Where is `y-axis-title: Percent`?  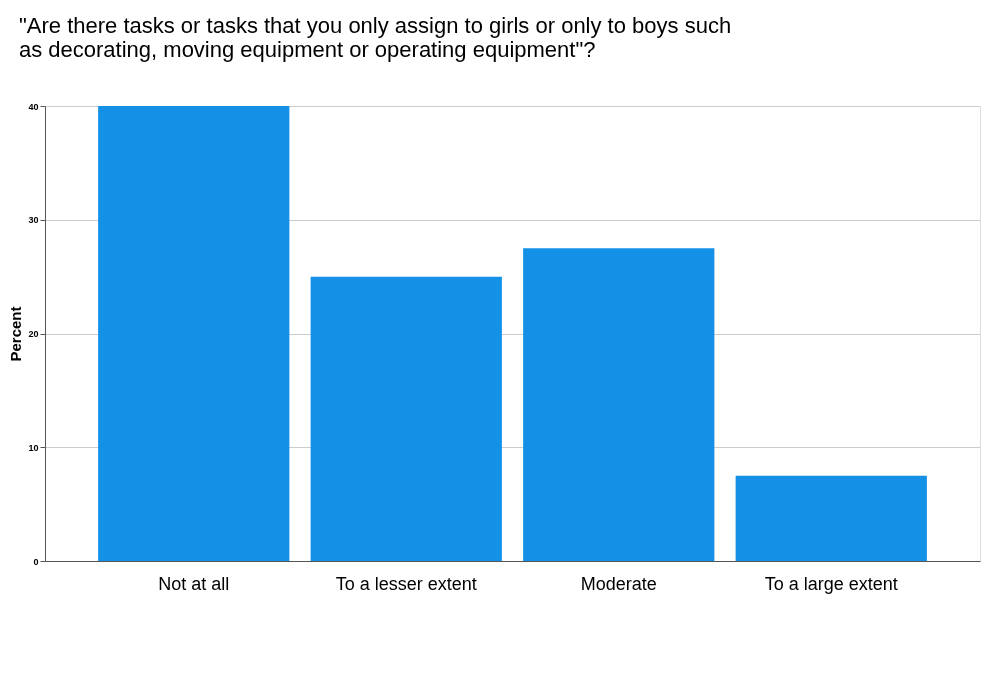 y-axis-title: Percent is located at coordinates (16, 334).